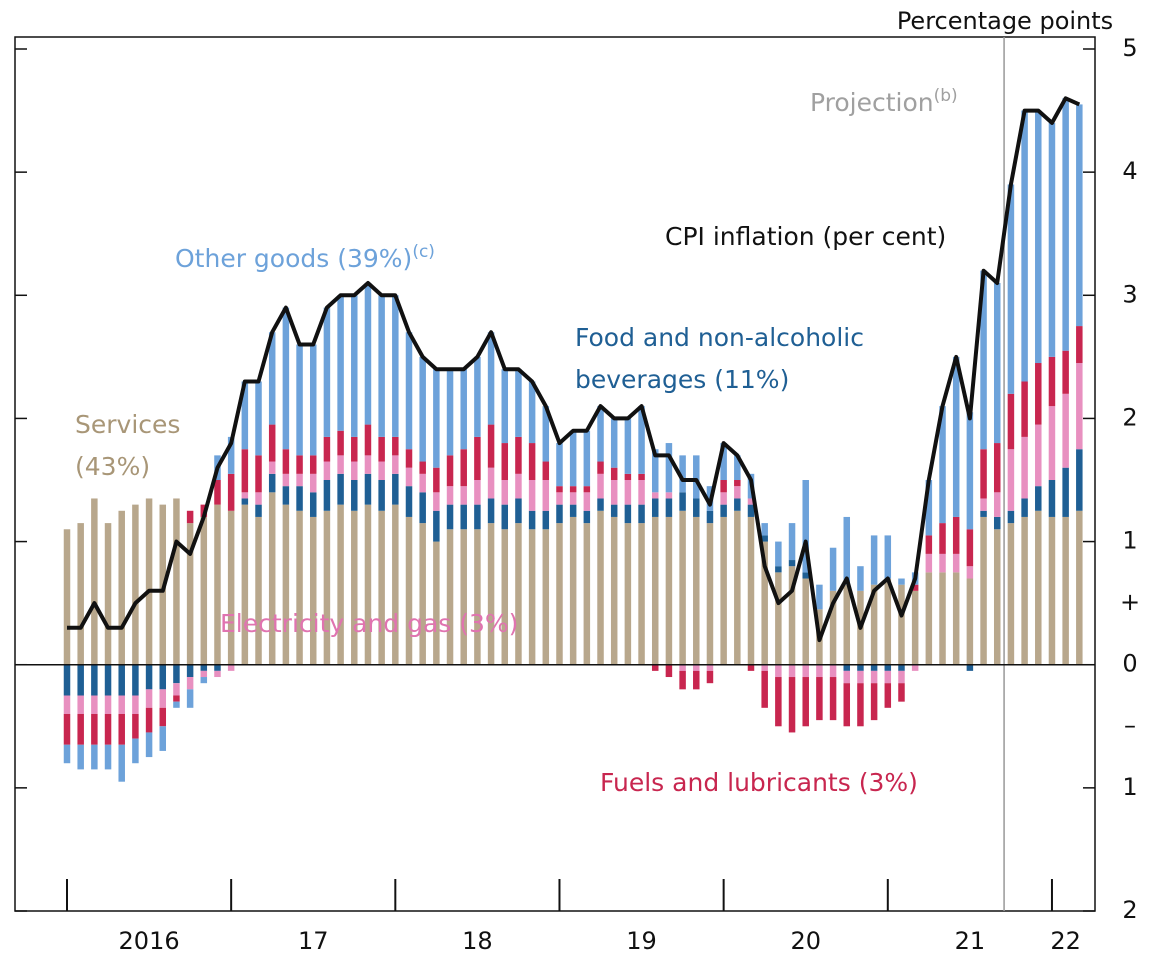  I want to click on x-tick-label: 20, so click(805, 941).